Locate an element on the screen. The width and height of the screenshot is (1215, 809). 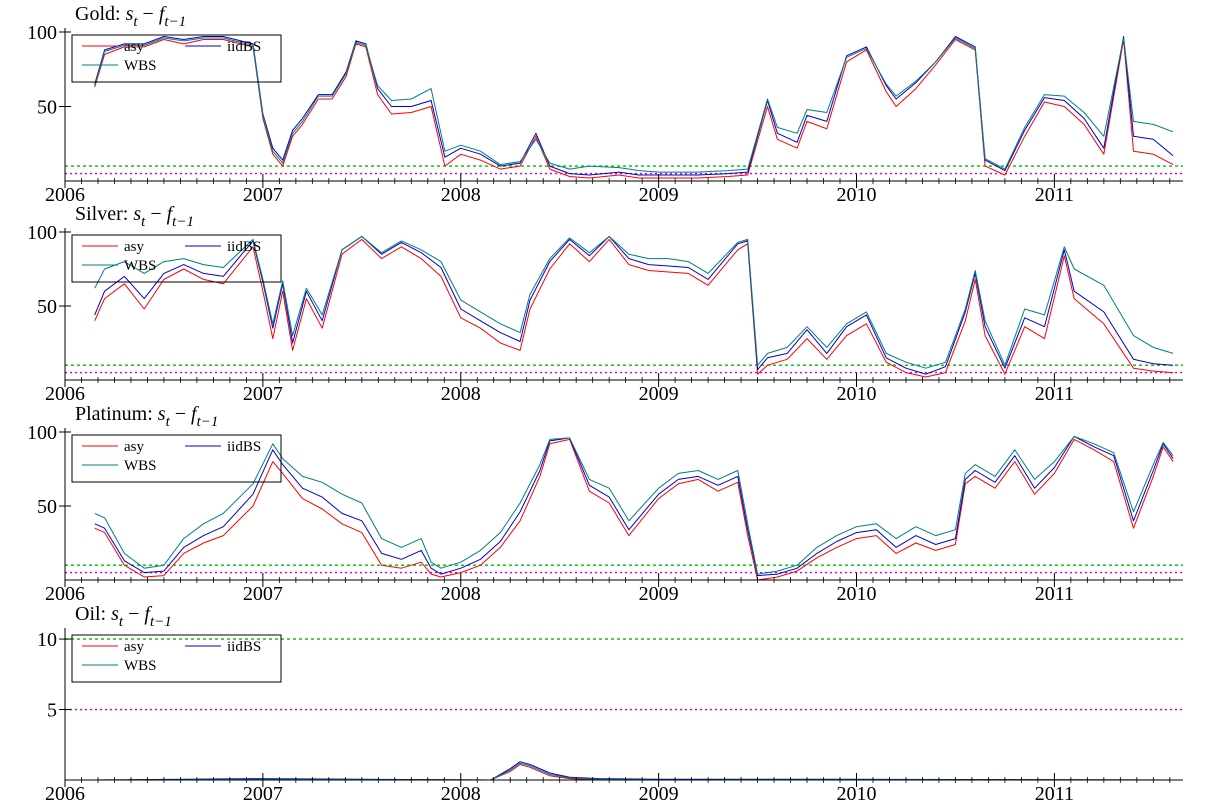
title-name: Oil: is located at coordinates (93, 614).